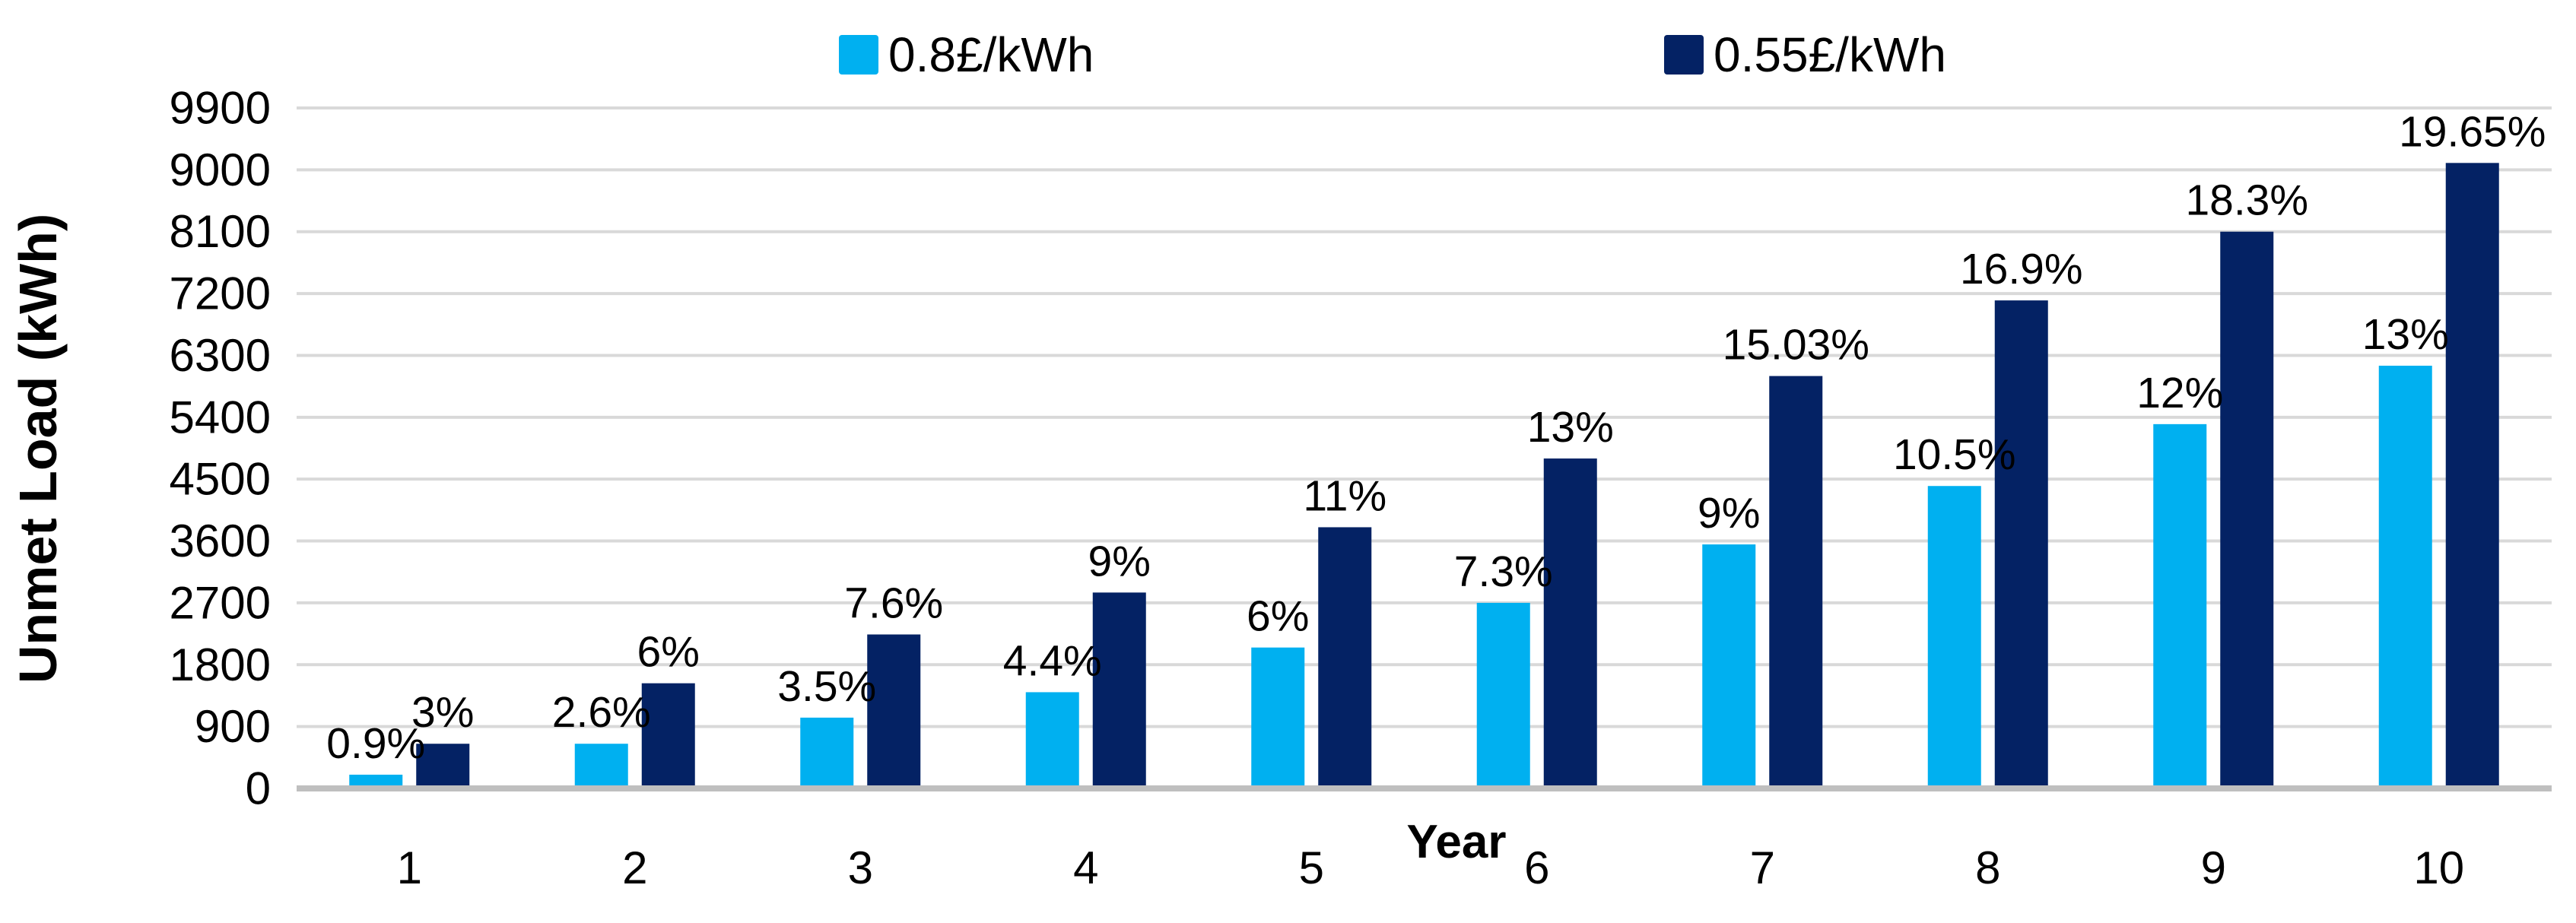 This screenshot has width=2576, height=923. Describe the element at coordinates (2438, 867) in the screenshot. I see `x-tick-10: 10` at that location.